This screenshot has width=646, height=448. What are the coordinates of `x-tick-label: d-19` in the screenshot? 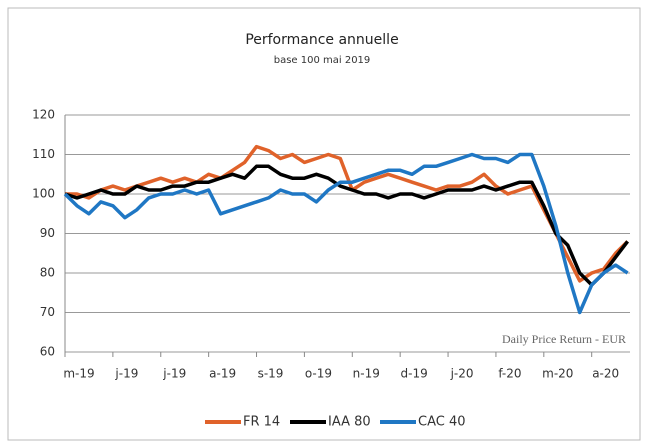 It's located at (414, 374).